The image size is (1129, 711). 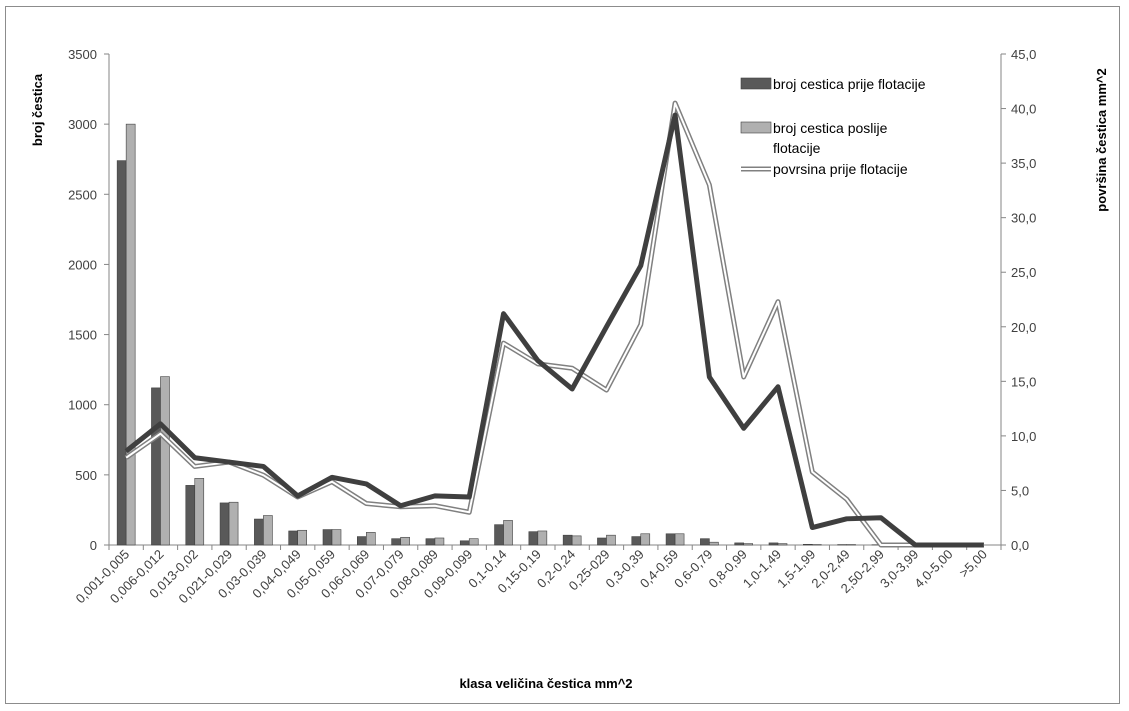 What do you see at coordinates (1023, 381) in the screenshot?
I see `y2-tick-label: 15,0` at bounding box center [1023, 381].